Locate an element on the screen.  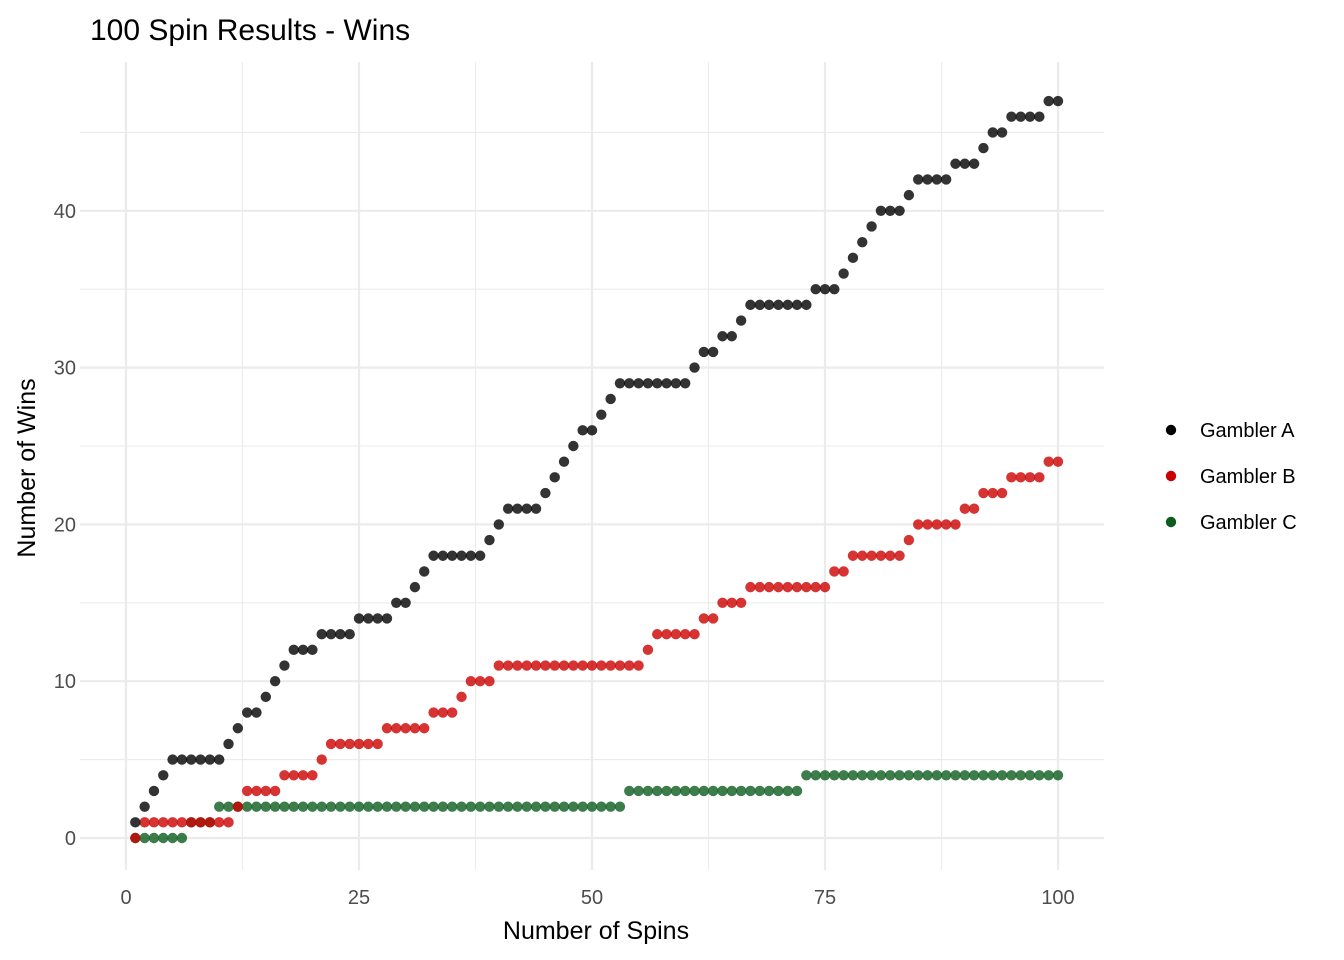
x-tick-label: 25 is located at coordinates (359, 898).